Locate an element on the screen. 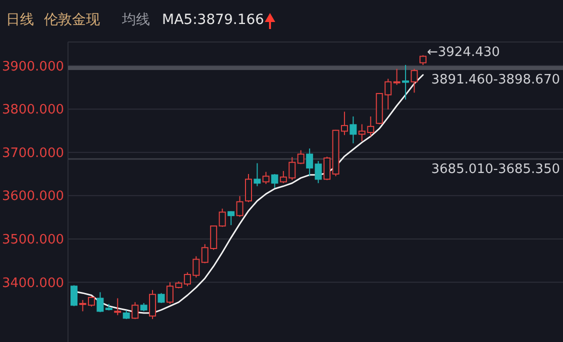 The width and height of the screenshot is (563, 342). y-tick-label: 3400.000 is located at coordinates (33, 283).